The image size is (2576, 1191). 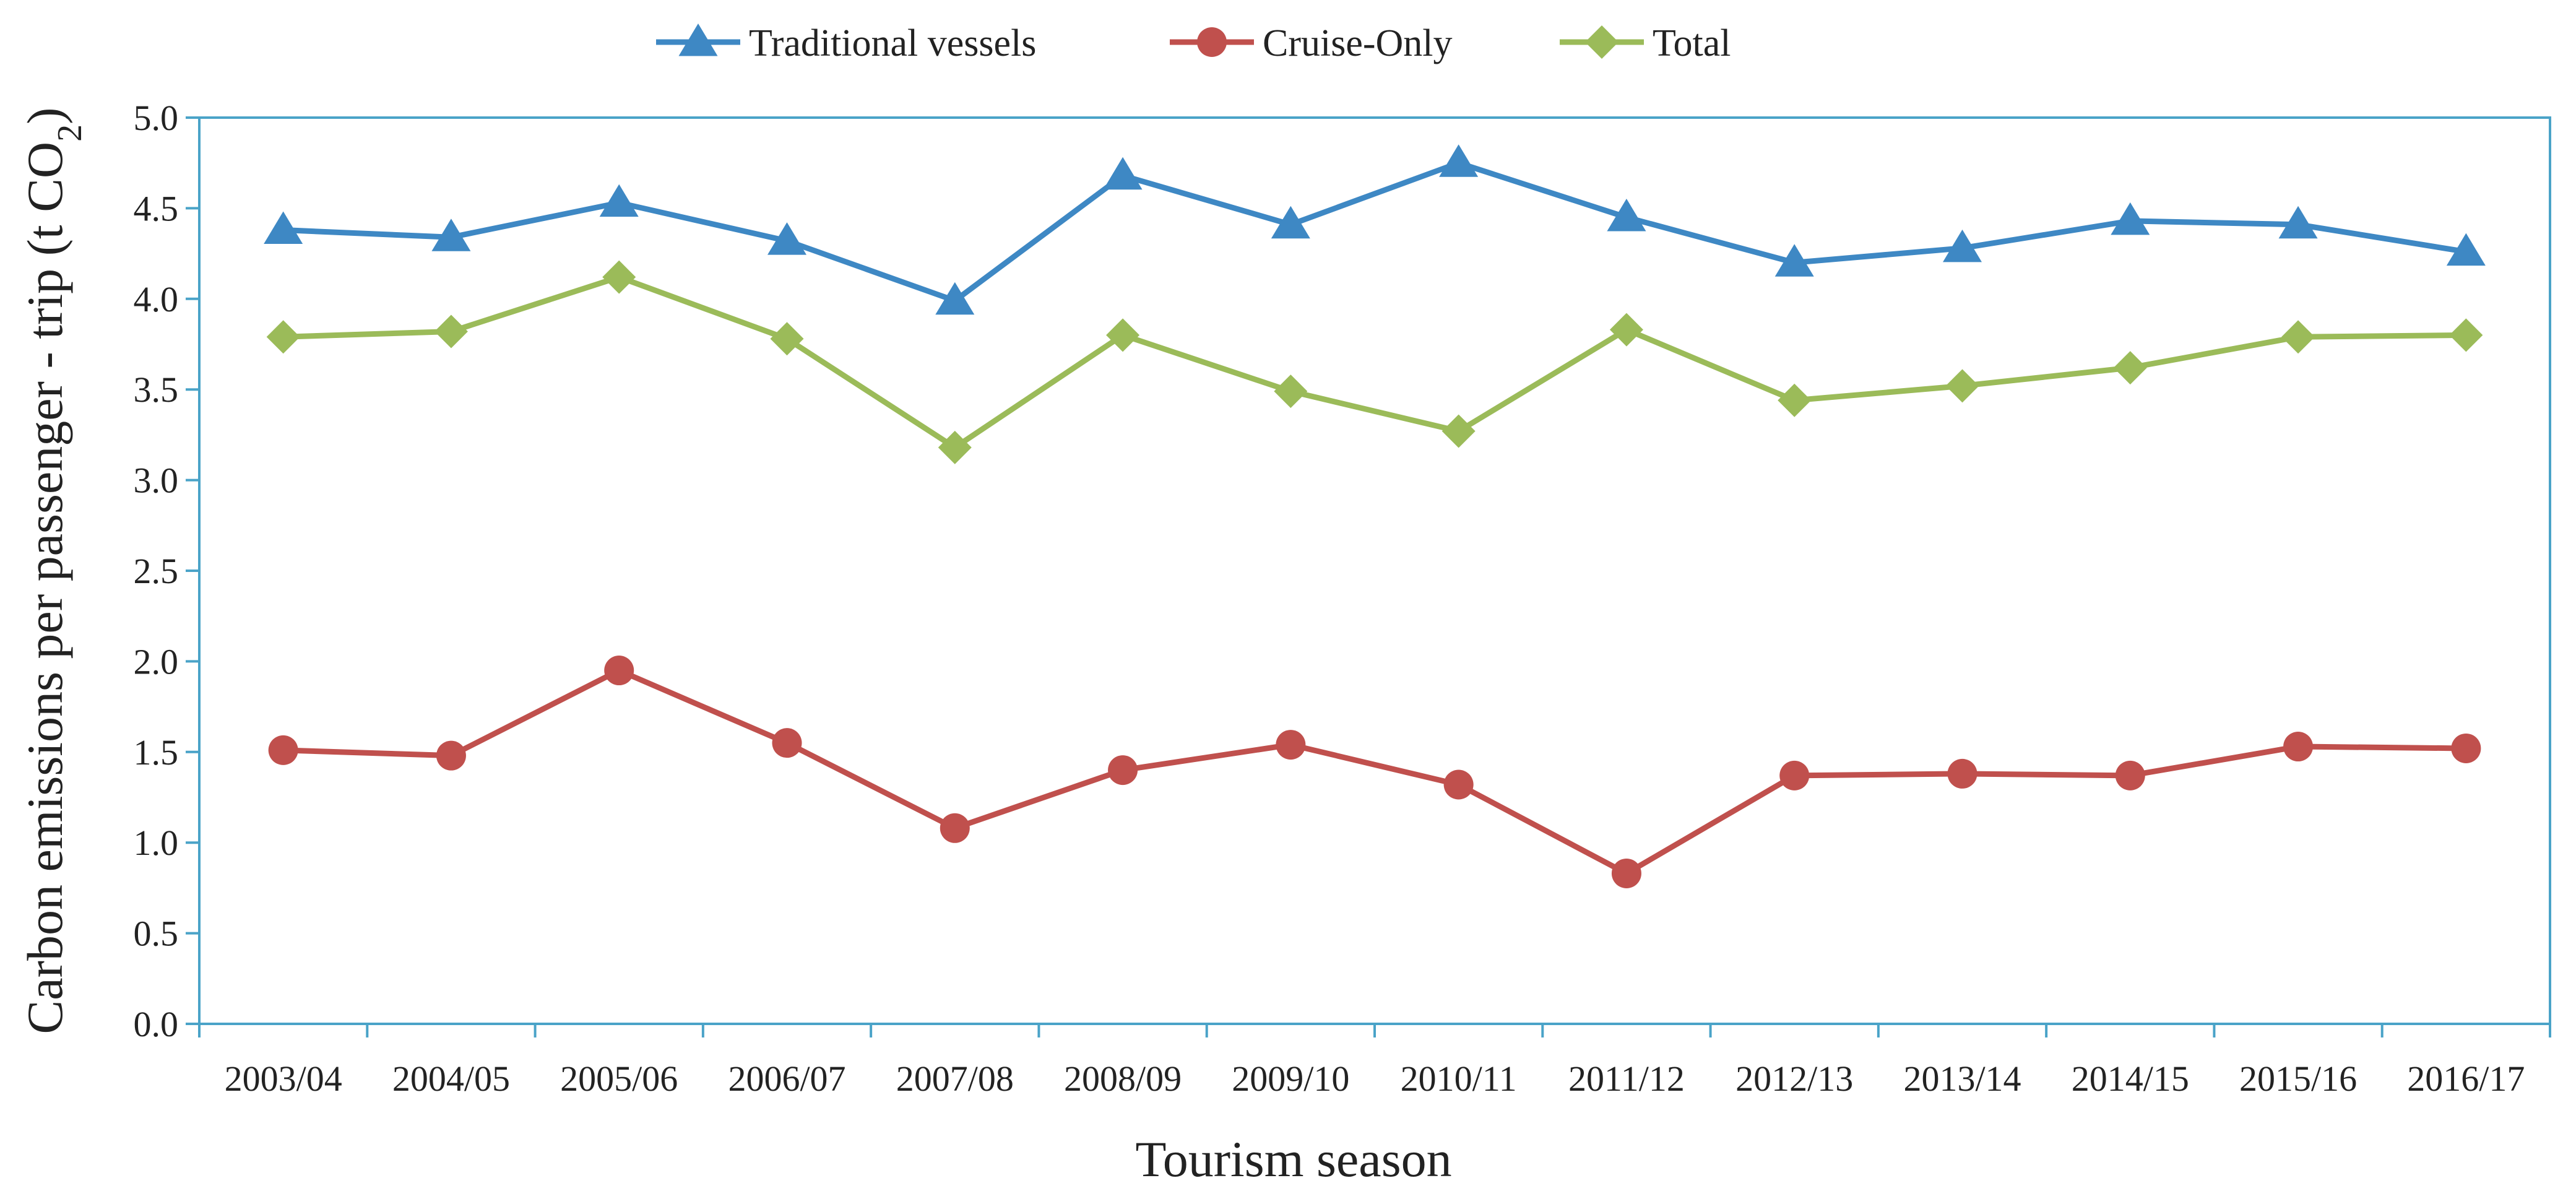 I want to click on legend: Traditional vessels Cruise-Only Total, so click(x=1193, y=43).